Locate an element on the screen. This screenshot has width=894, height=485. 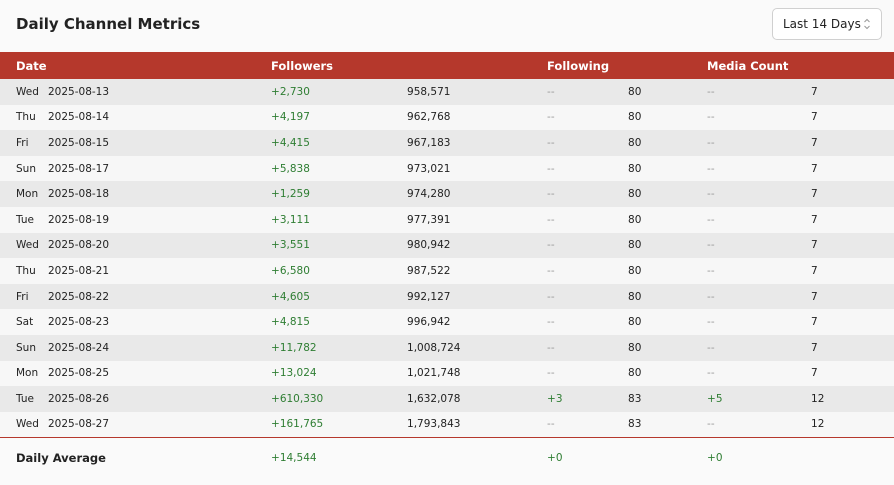
row-followers-change: +161,765 is located at coordinates (297, 424).